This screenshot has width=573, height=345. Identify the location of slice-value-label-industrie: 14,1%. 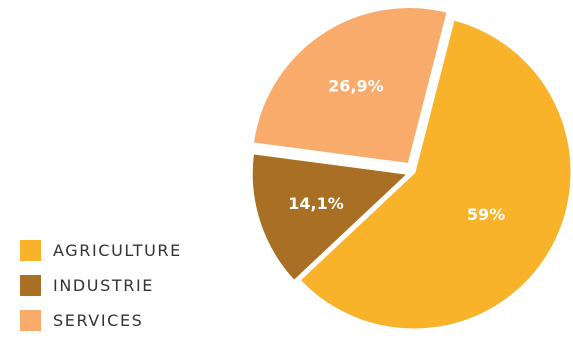
(316, 203).